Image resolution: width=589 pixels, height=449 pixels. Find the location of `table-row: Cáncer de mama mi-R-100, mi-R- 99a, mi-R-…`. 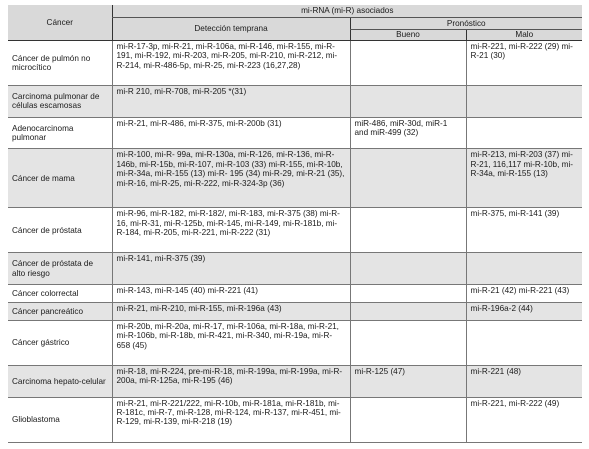

table-row: Cáncer de mama mi-R-100, mi-R- 99a, mi-R-… is located at coordinates (295, 178).